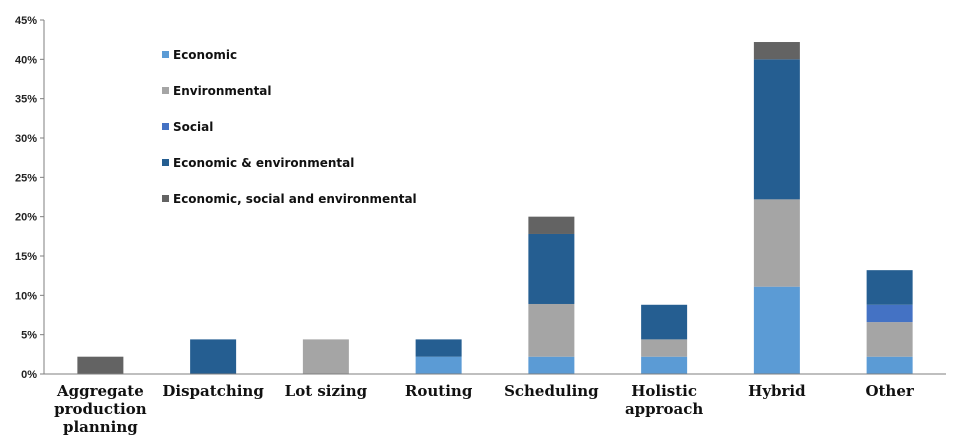 The width and height of the screenshot is (956, 439). I want to click on x-tick-label: Hybrid, so click(777, 391).